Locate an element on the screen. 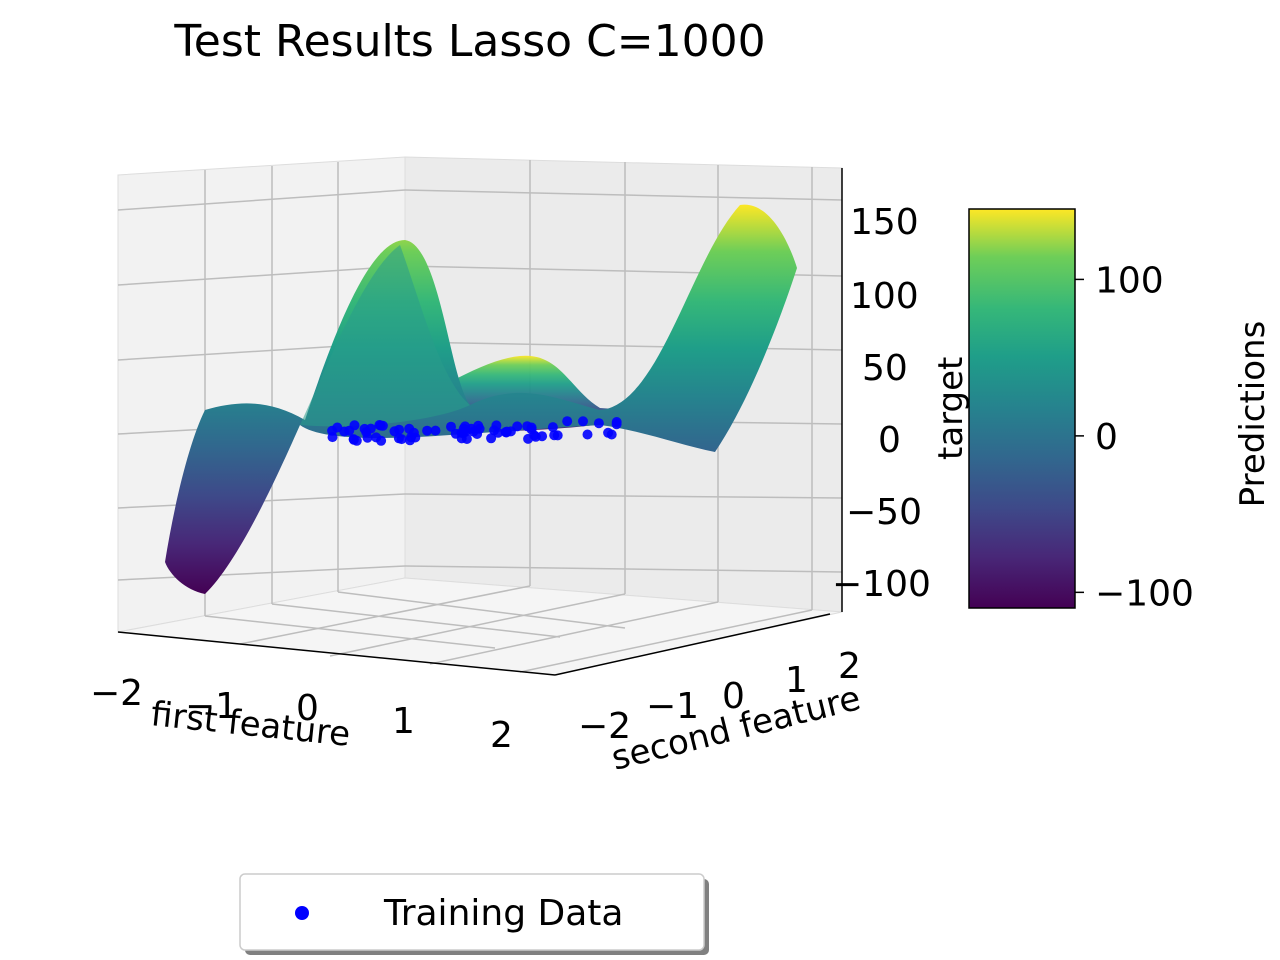  training-data-points is located at coordinates (474, 431).